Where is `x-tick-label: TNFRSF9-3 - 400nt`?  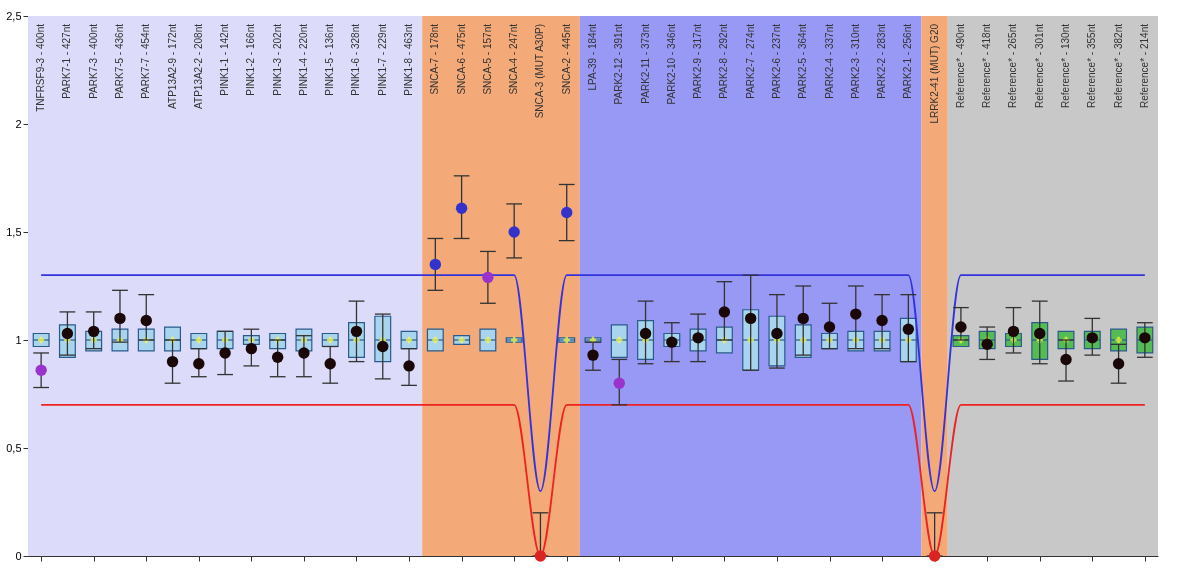
x-tick-label: TNFRSF9-3 - 400nt is located at coordinates (41, 67).